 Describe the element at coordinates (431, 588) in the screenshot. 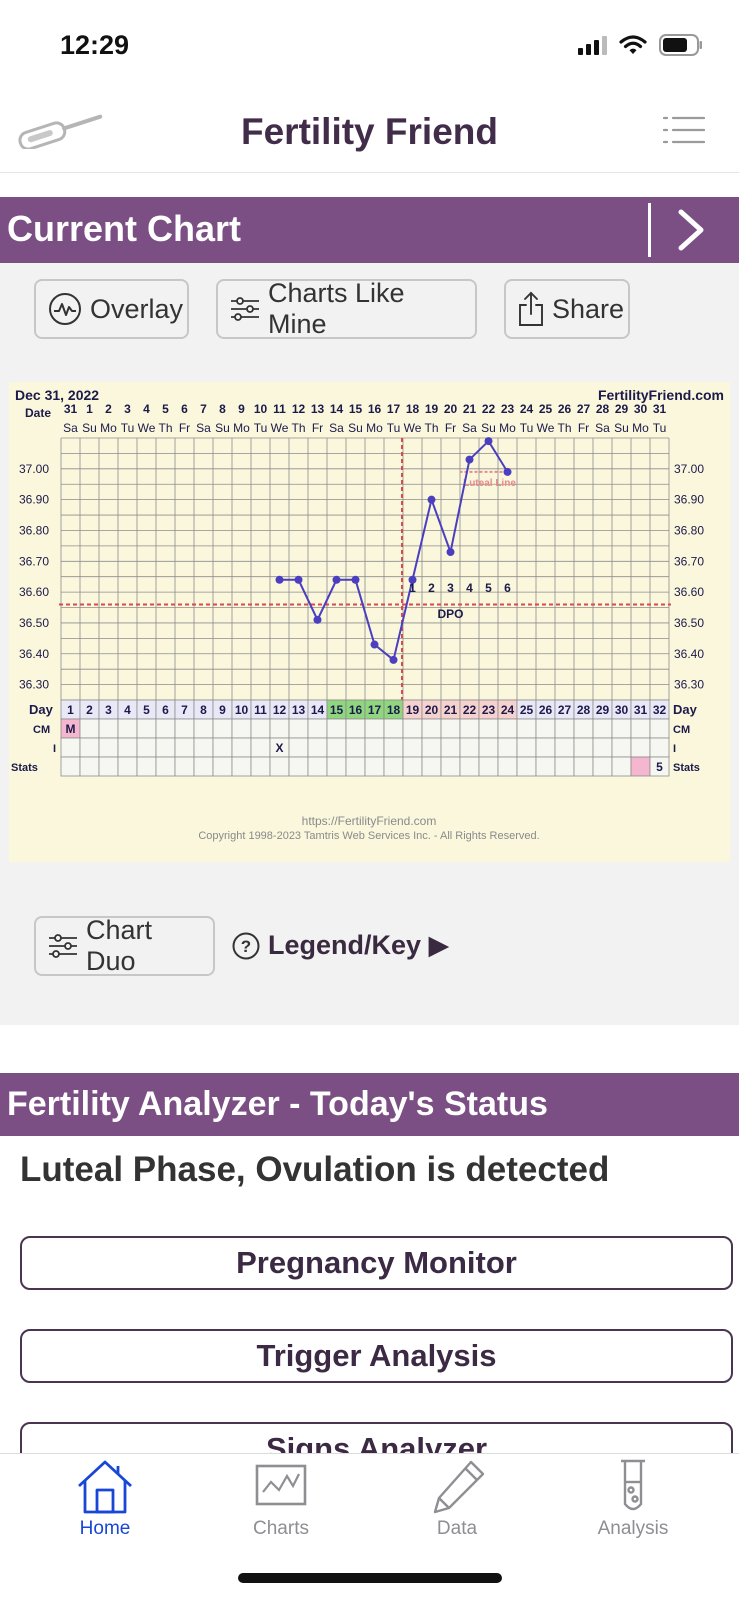

I see `dpo-label: 2` at that location.